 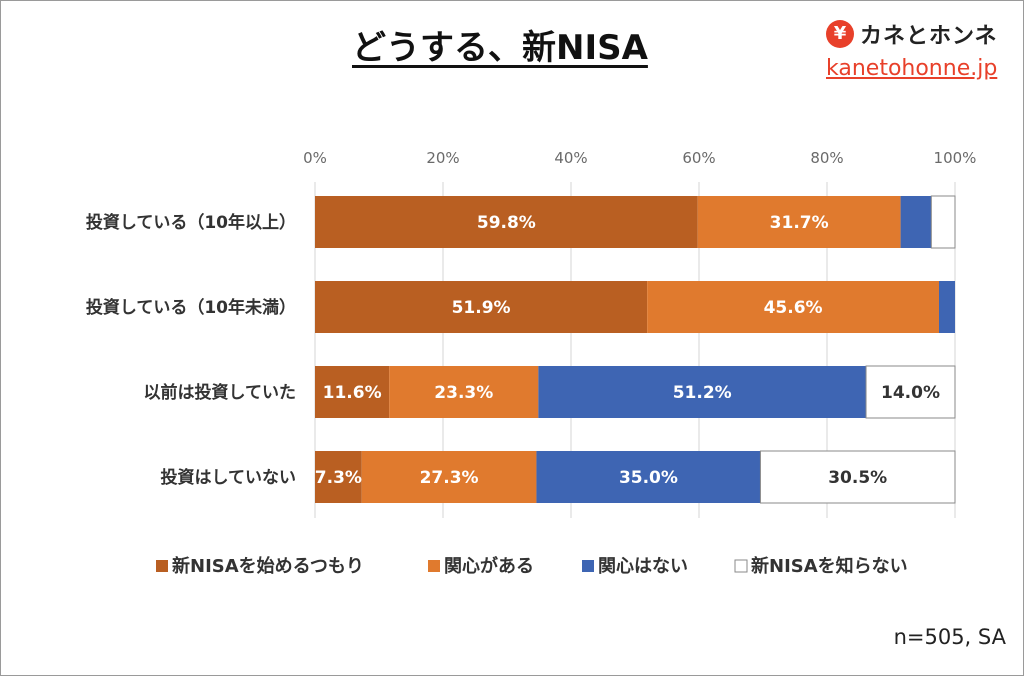 I want to click on data-label: 51.2%, so click(x=702, y=393).